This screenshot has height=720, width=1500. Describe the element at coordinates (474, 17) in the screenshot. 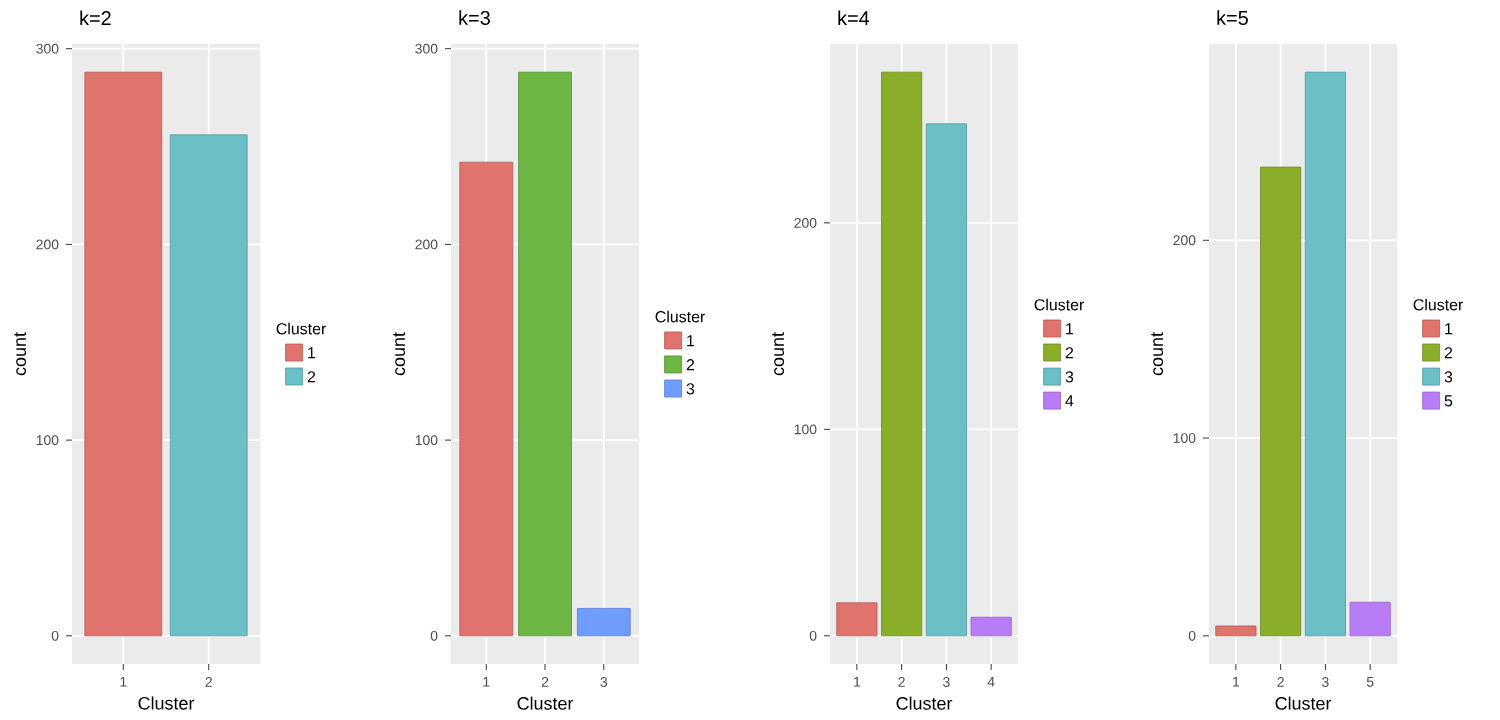

I see `chart-title: k=3` at that location.